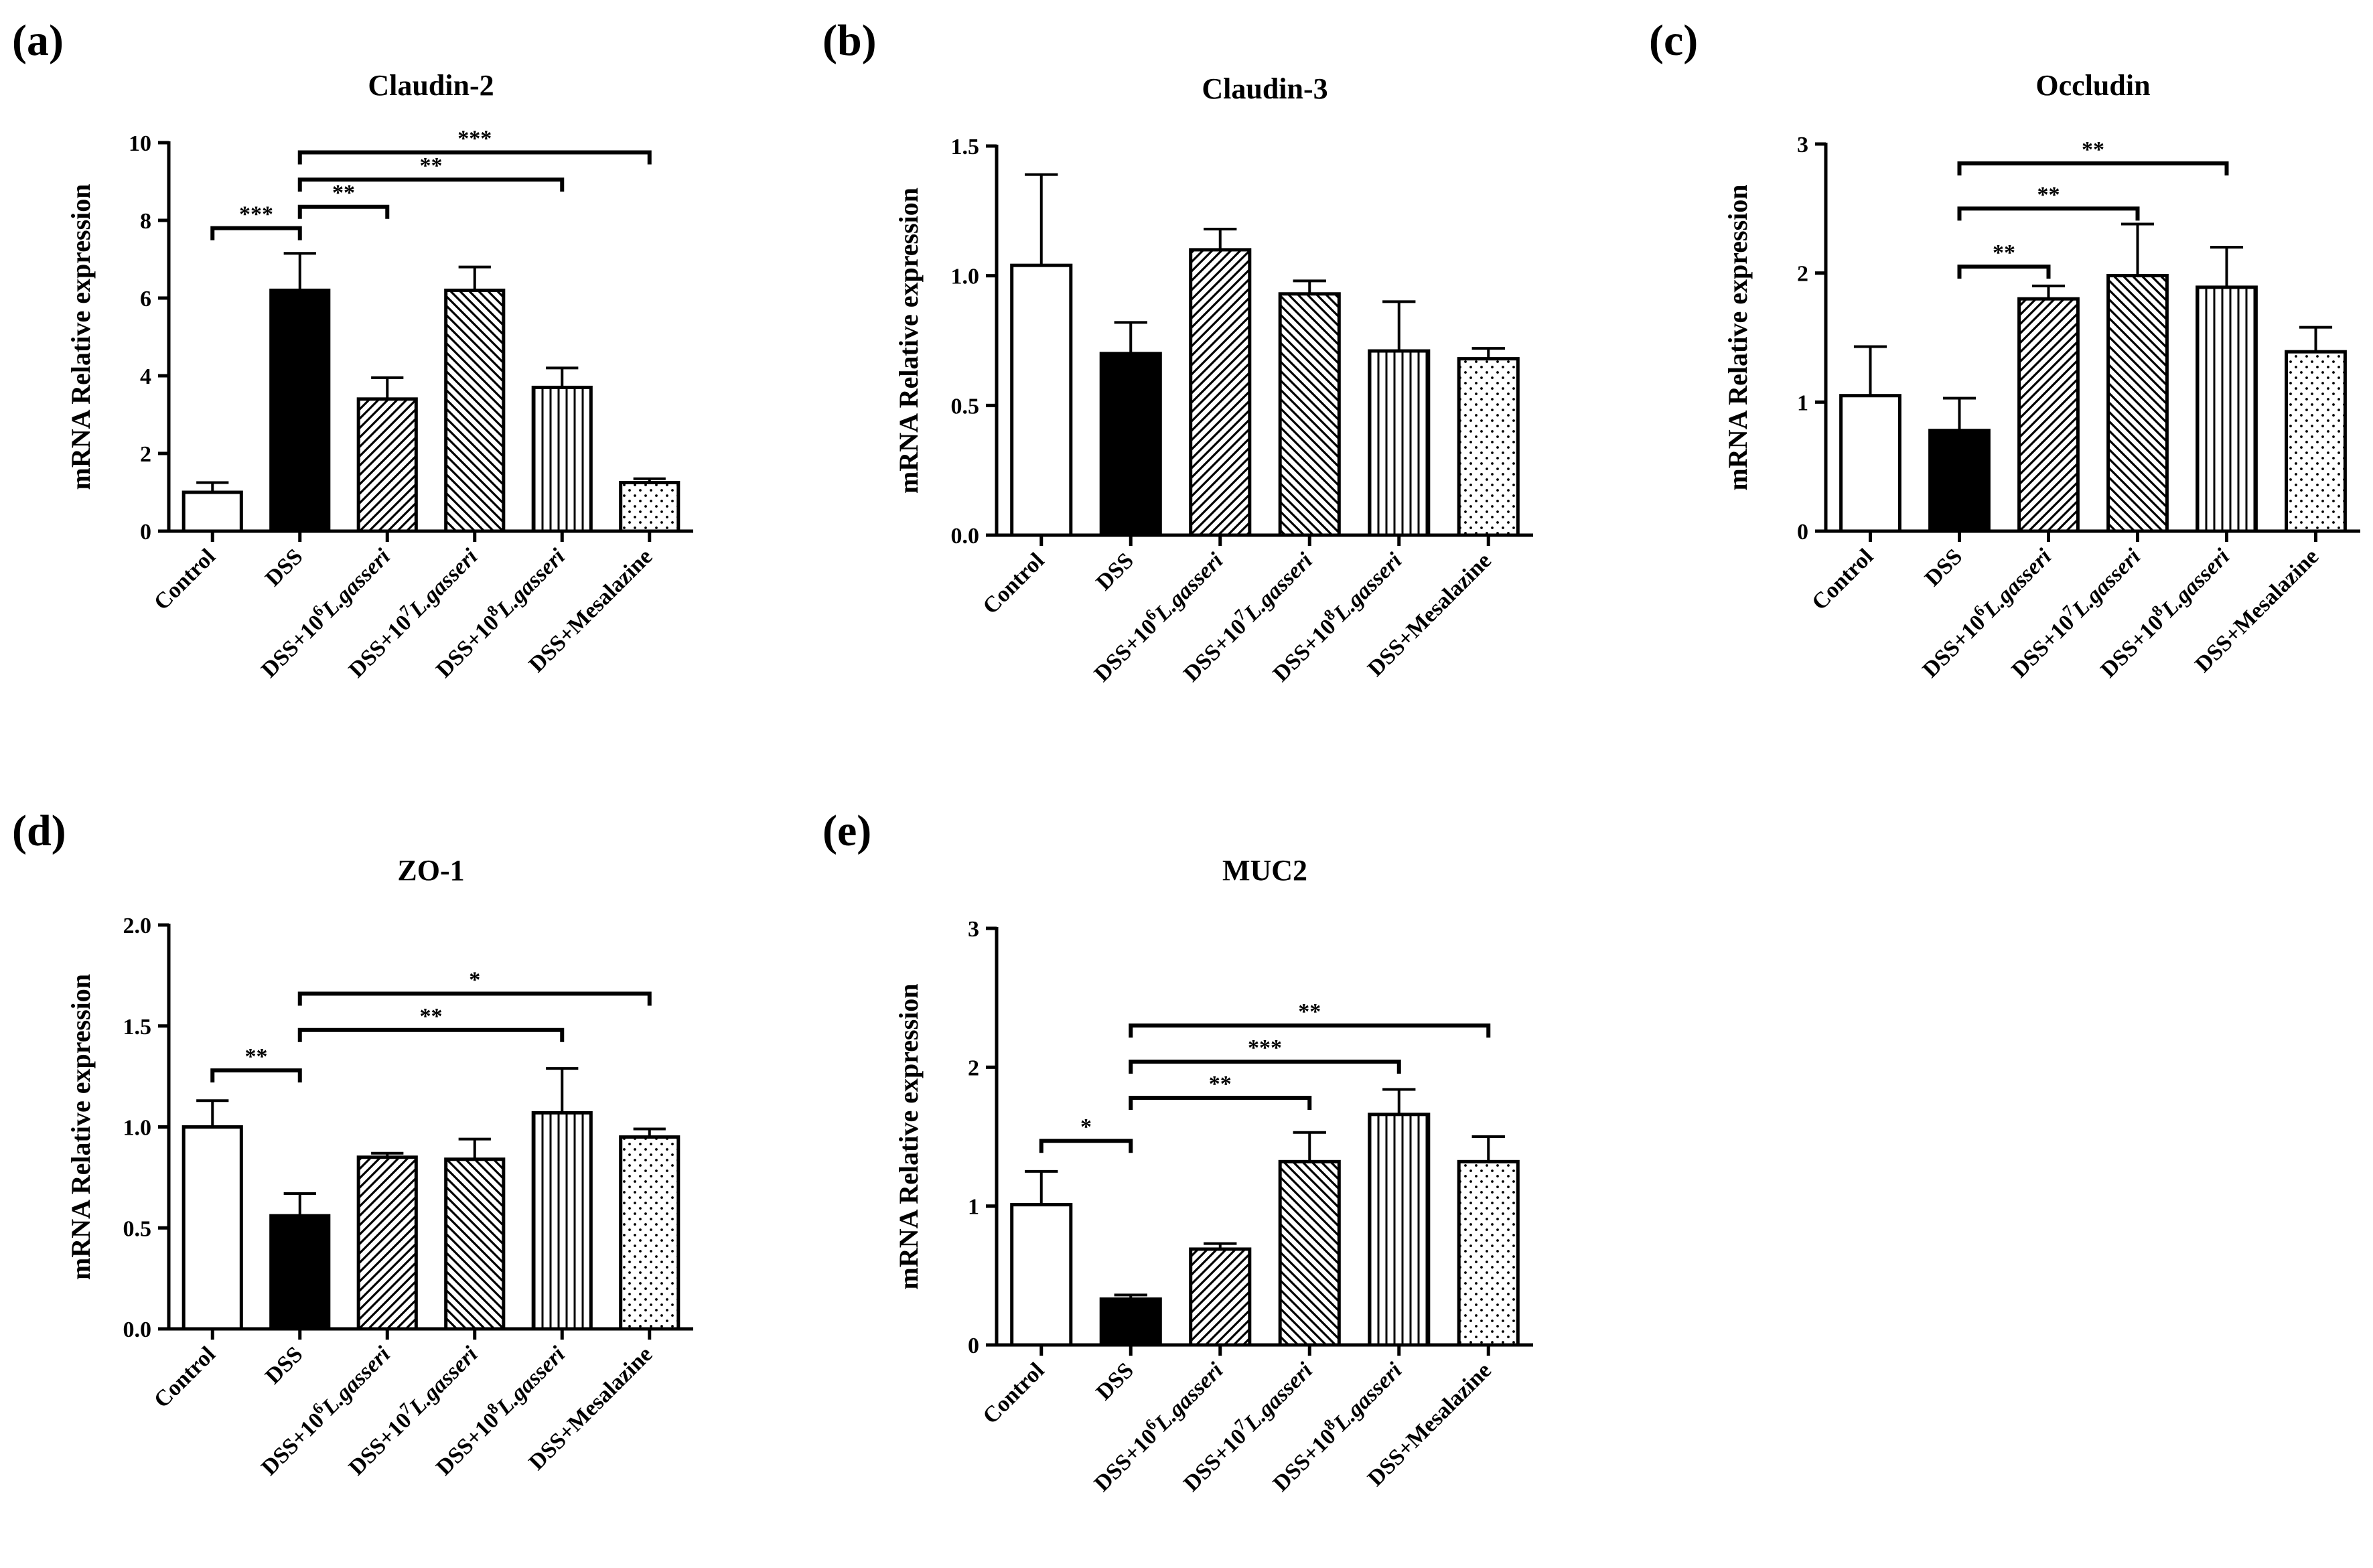 The width and height of the screenshot is (2373, 1568). I want to click on panel-label: (d), so click(39, 831).